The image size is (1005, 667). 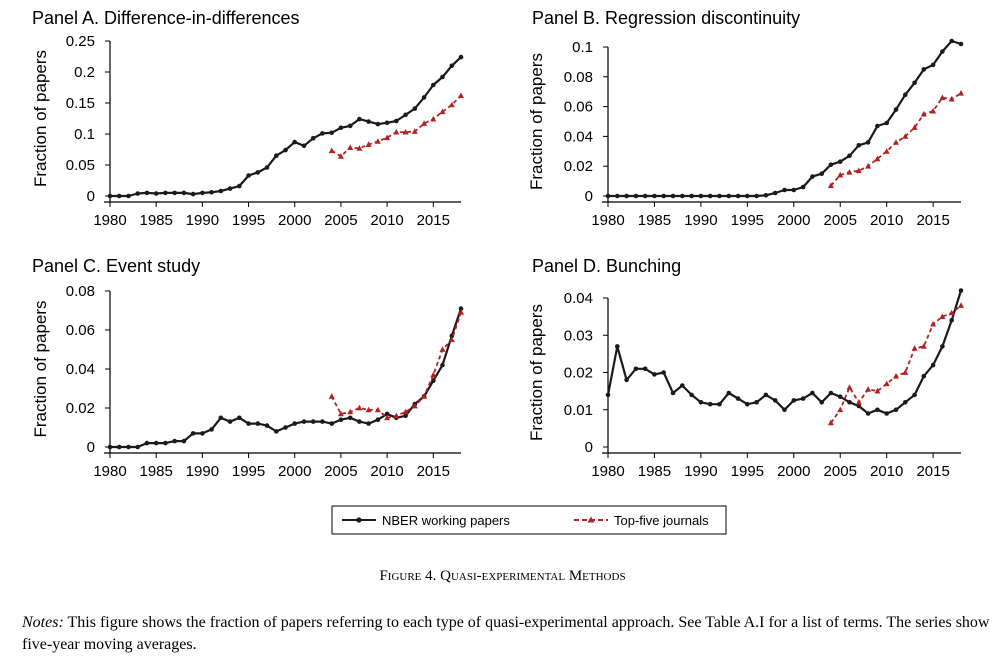 What do you see at coordinates (80, 408) in the screenshot?
I see `y-tick-label: 0.02` at bounding box center [80, 408].